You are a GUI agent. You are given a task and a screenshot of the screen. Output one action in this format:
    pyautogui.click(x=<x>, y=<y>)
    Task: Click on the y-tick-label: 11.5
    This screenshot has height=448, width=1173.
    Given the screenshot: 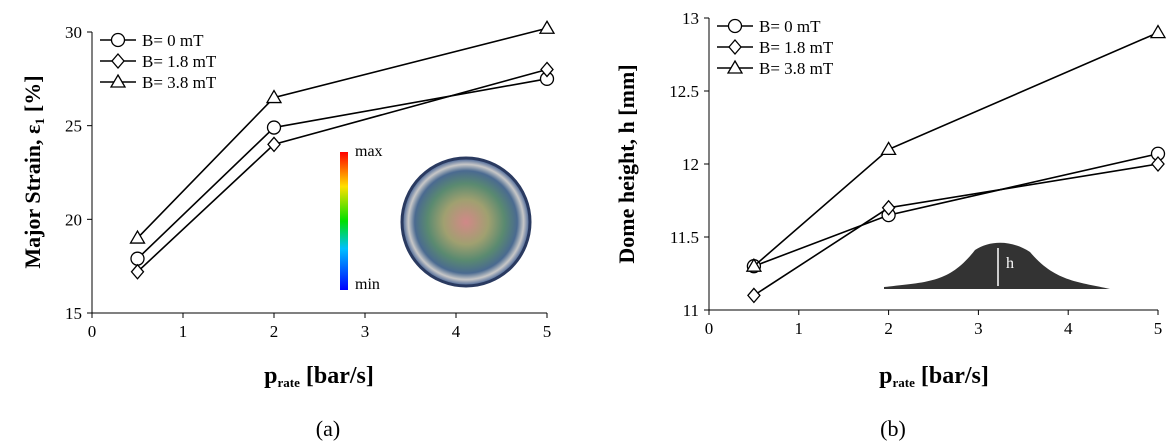 What is the action you would take?
    pyautogui.click(x=684, y=237)
    